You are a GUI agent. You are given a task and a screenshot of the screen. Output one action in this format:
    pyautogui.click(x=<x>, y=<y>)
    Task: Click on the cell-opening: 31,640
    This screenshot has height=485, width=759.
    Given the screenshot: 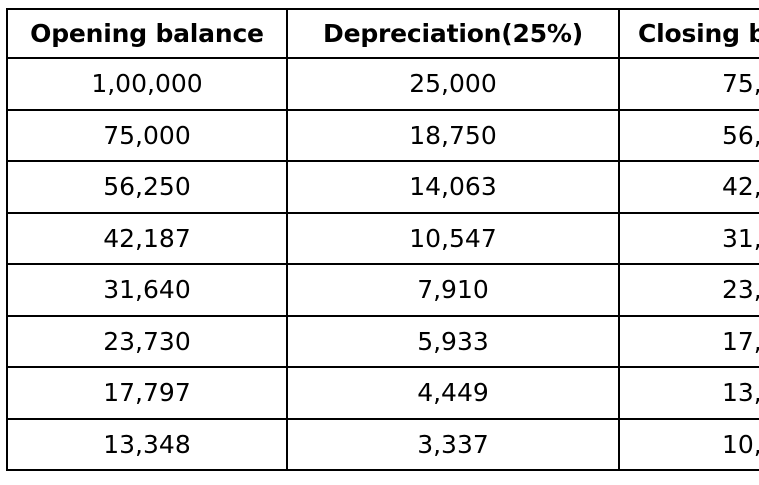 What is the action you would take?
    pyautogui.click(x=147, y=290)
    